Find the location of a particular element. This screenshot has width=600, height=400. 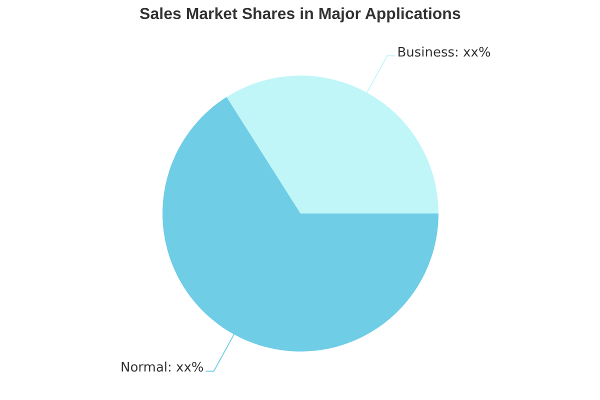

slice-label: Business: xx% is located at coordinates (444, 52).